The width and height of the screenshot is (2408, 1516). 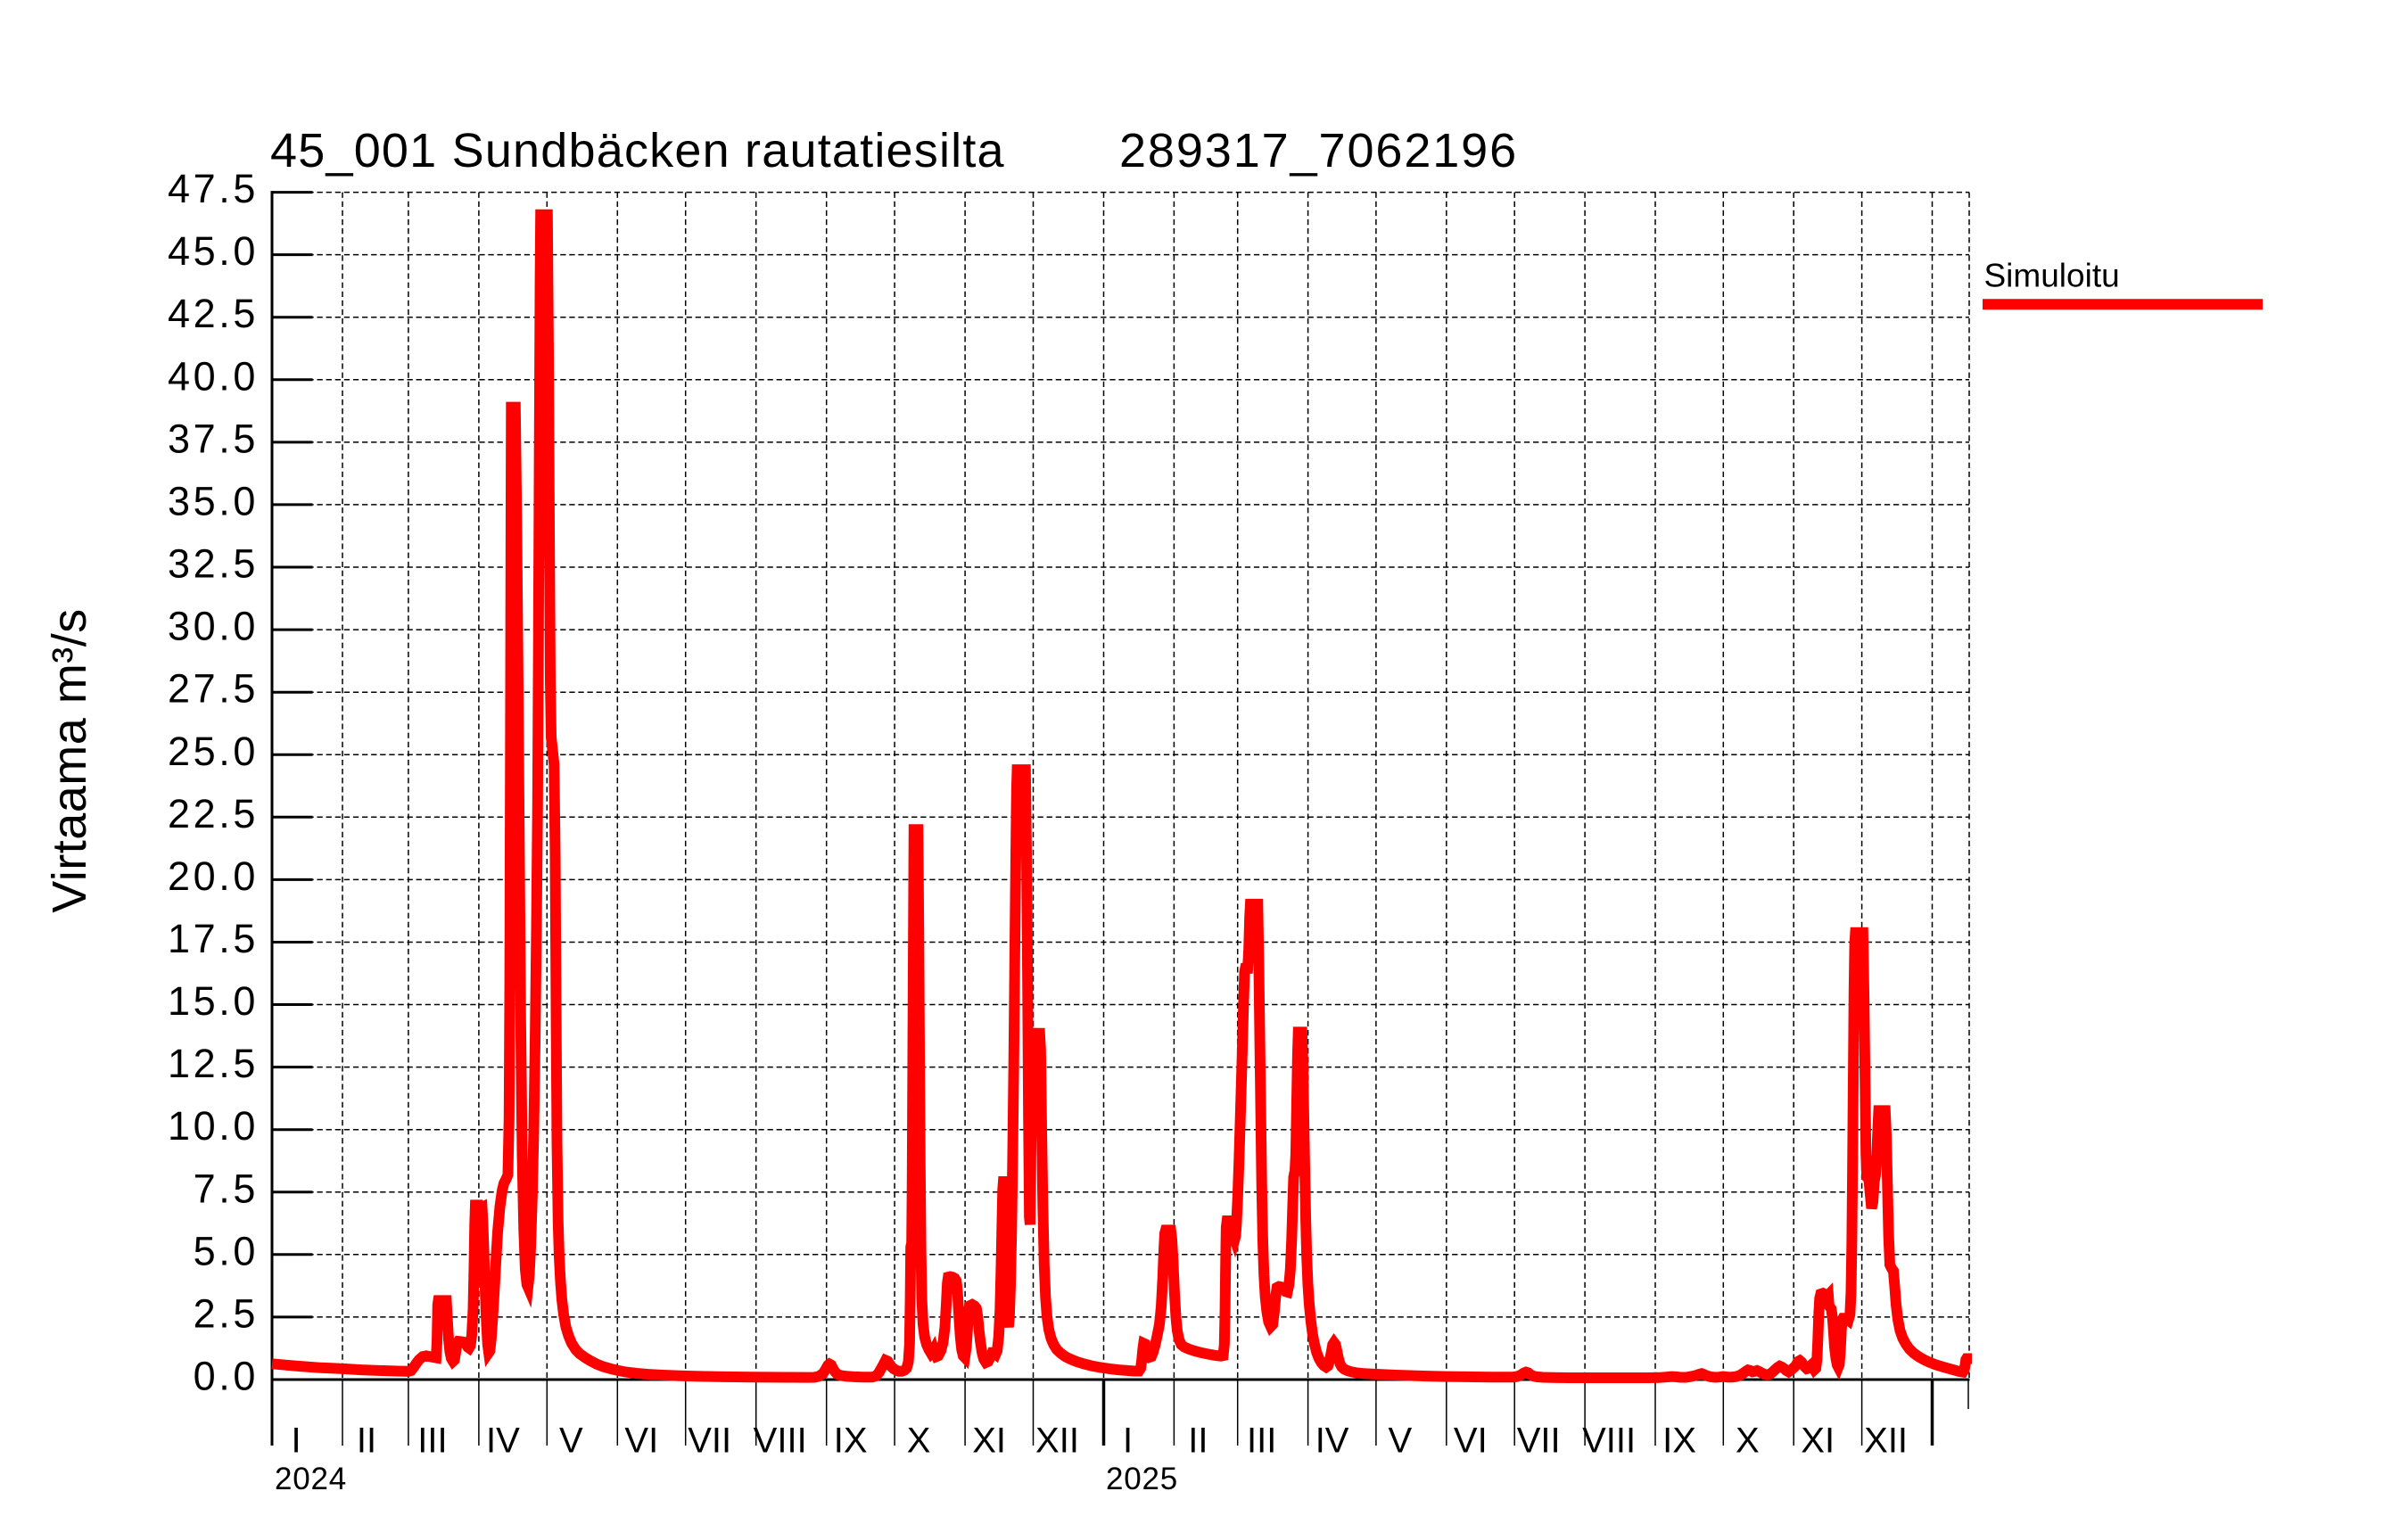 What do you see at coordinates (213, 251) in the screenshot?
I see `svg-text: 45.0` at bounding box center [213, 251].